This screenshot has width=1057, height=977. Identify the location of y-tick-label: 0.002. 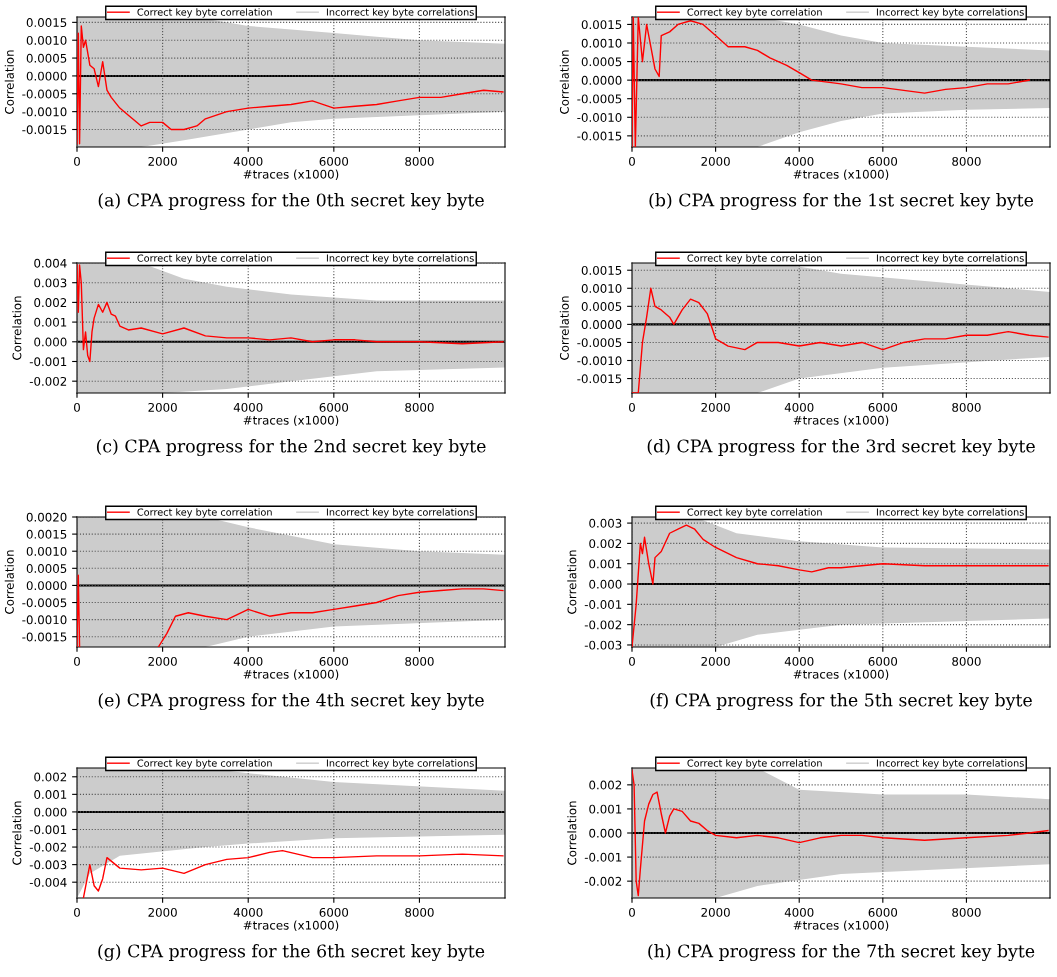
(605, 544).